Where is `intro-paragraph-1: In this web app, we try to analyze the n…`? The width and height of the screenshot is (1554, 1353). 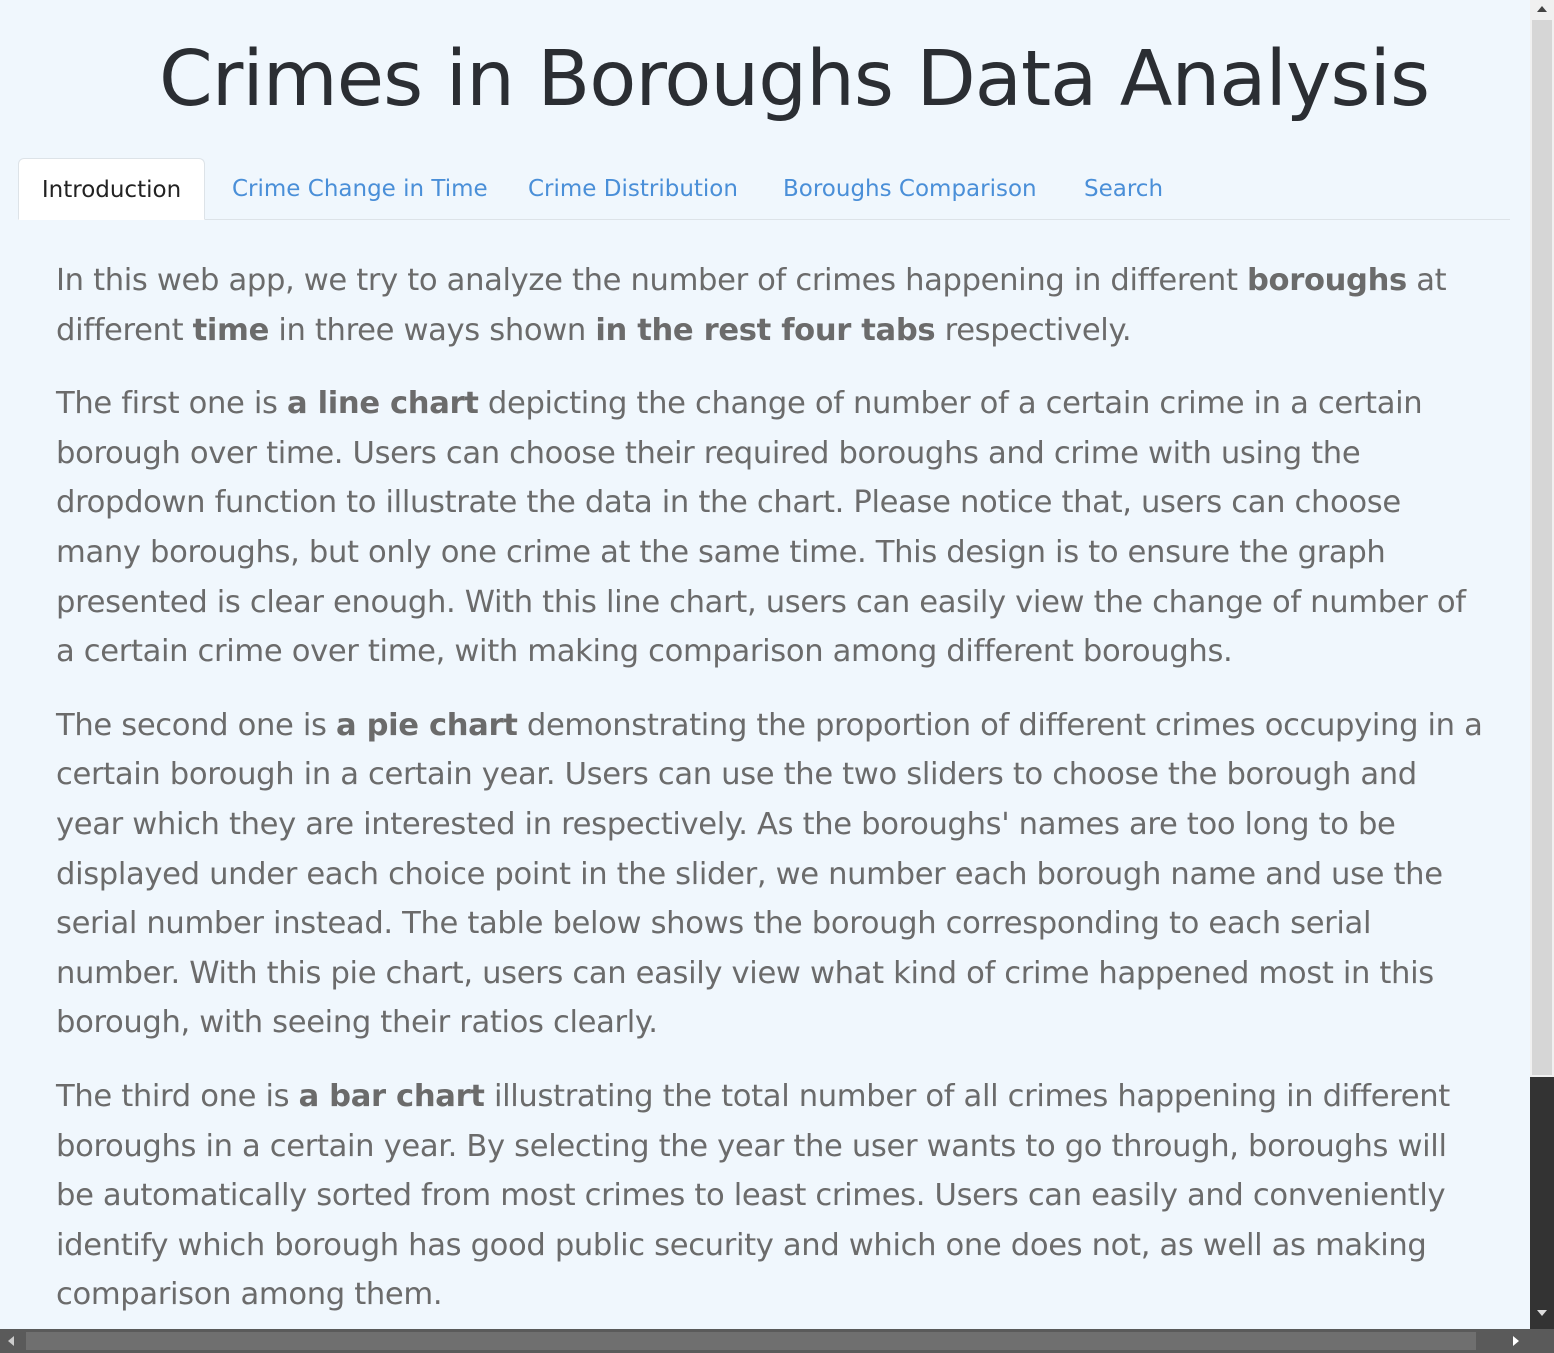
intro-paragraph-1: In this web app, we try to analyze the n… is located at coordinates (771, 305).